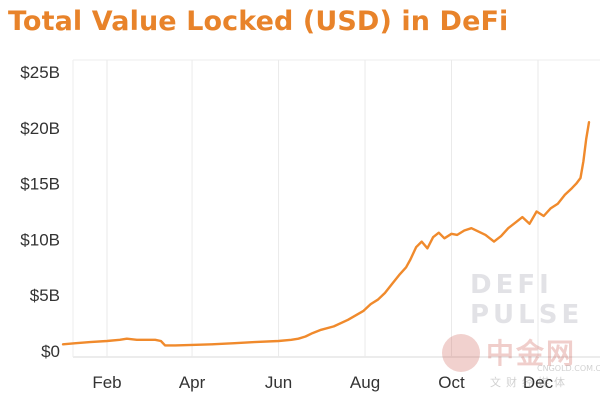  What do you see at coordinates (538, 382) in the screenshot?
I see `x-tick-label: Dec` at bounding box center [538, 382].